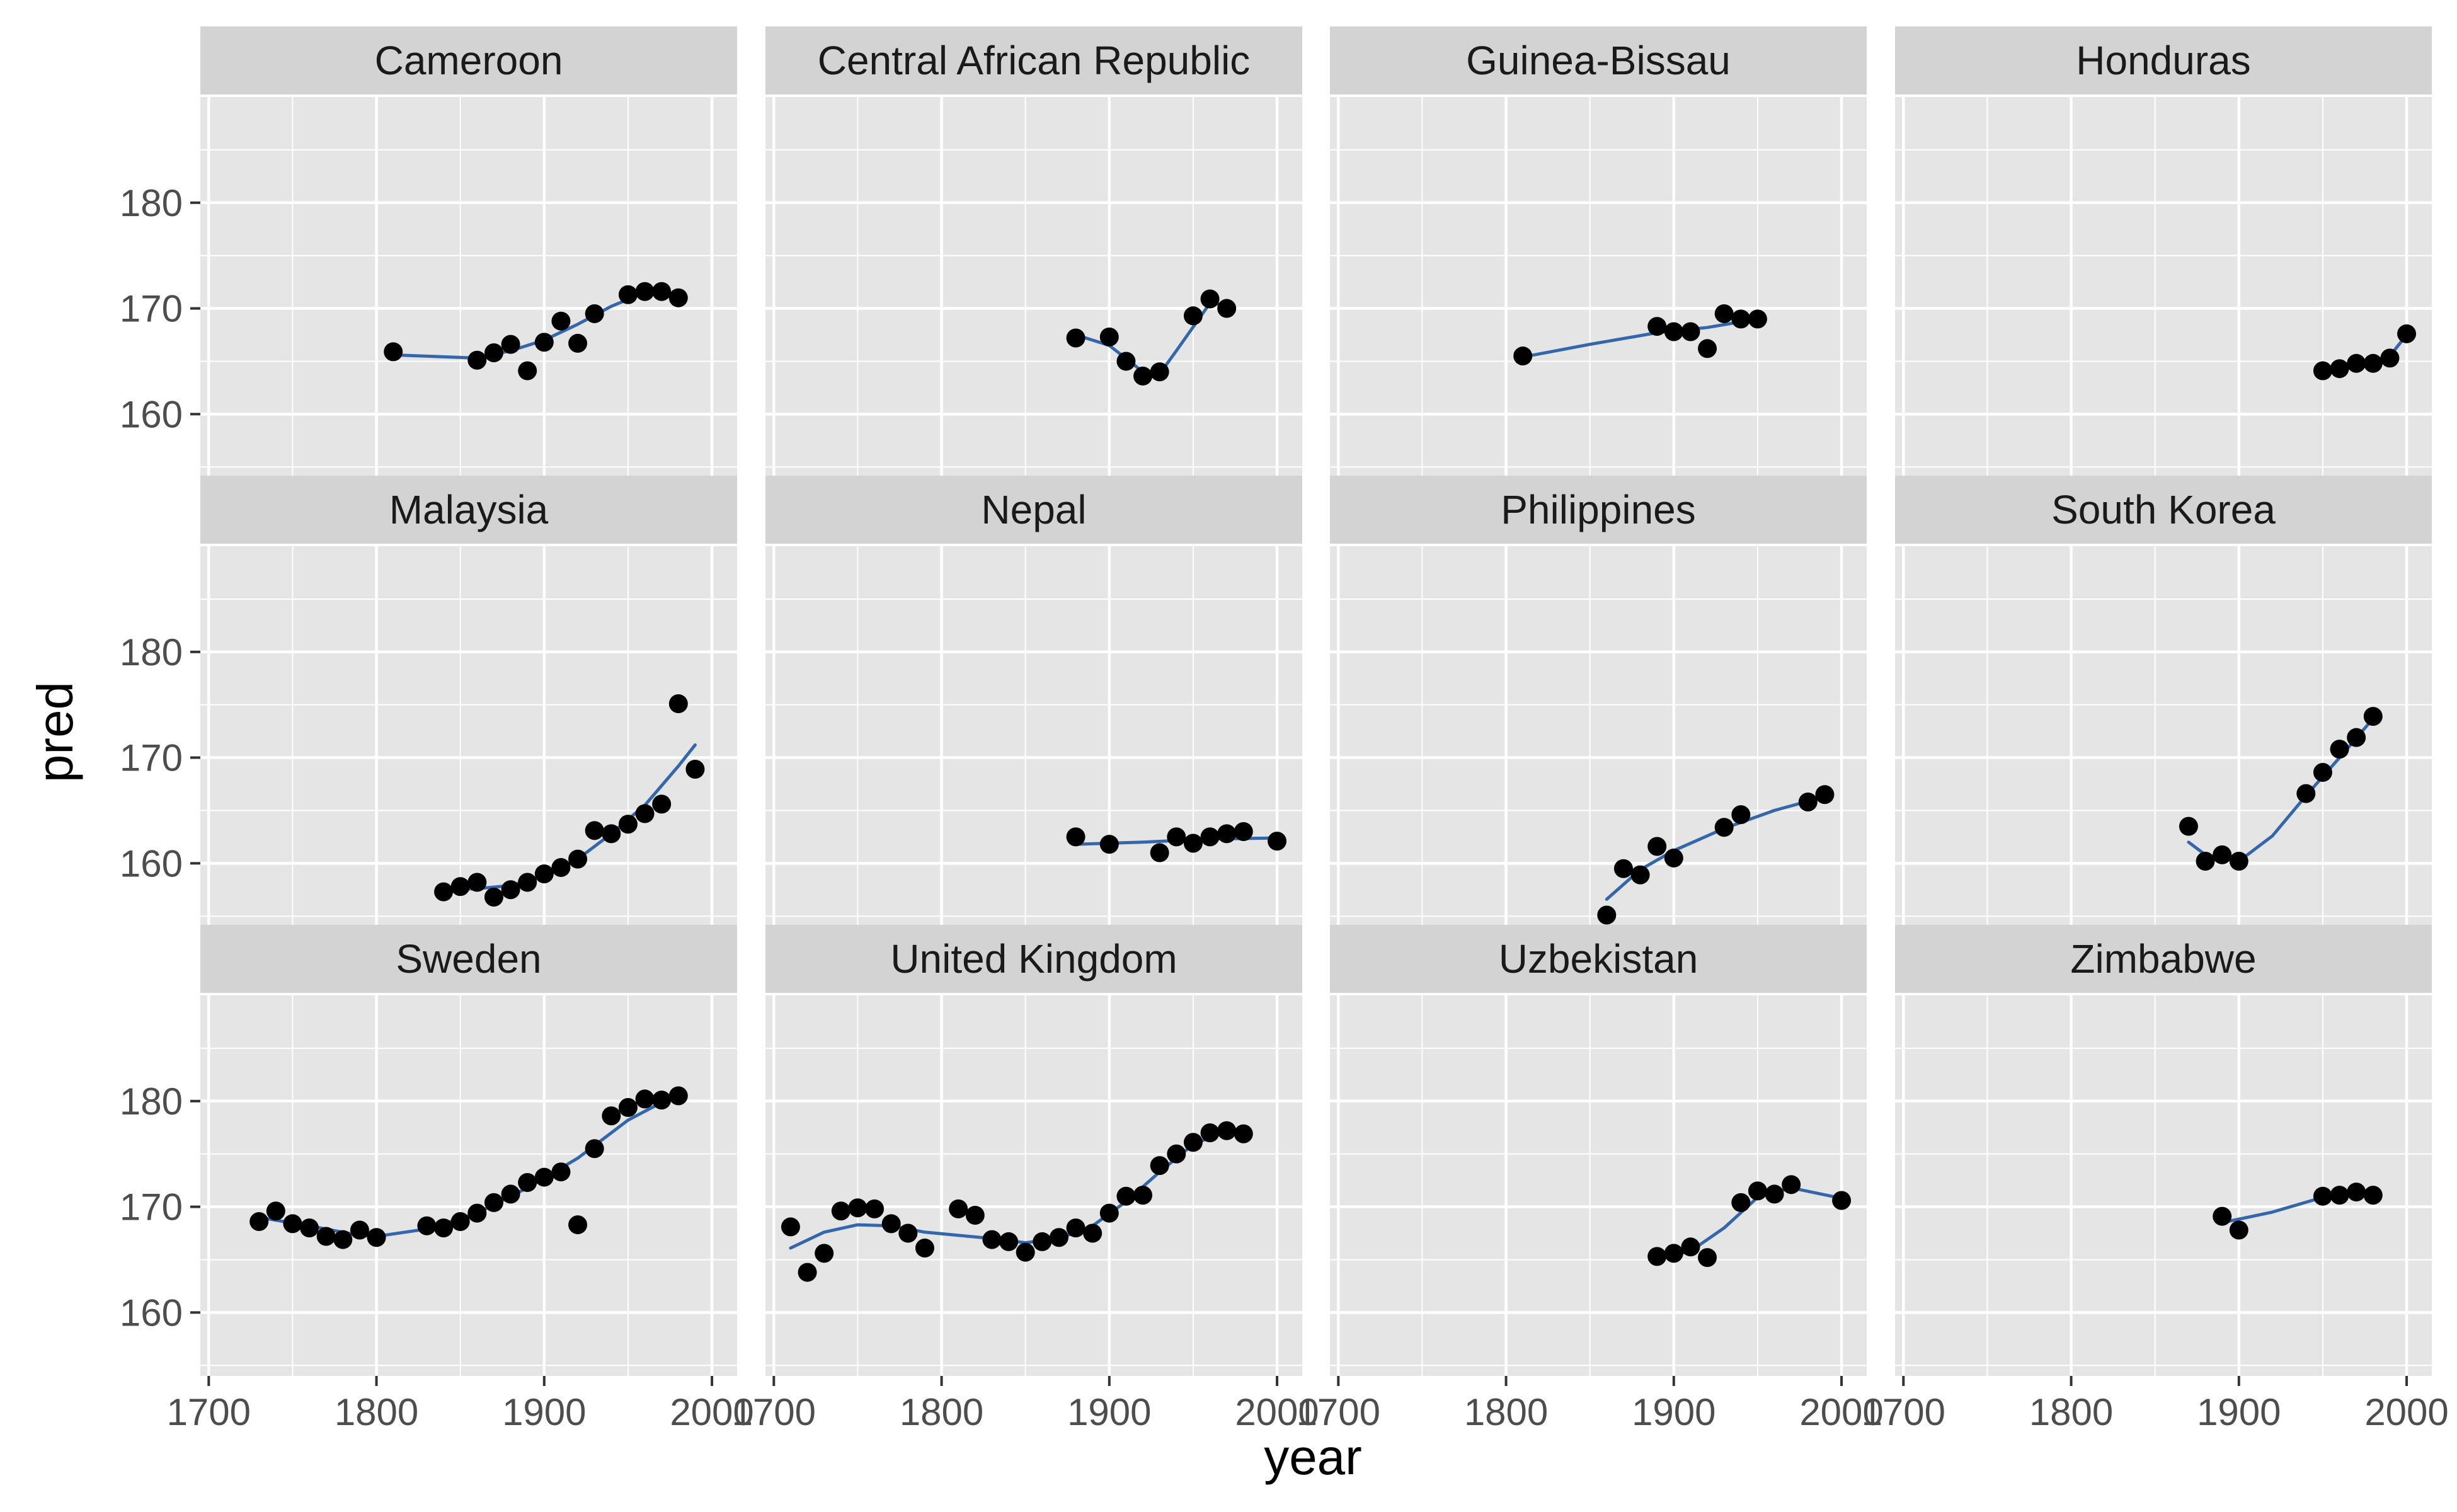  I want to click on facet-panel: Sweden 160 170 180 1700 1800 1900 2000, so click(437, 1179).